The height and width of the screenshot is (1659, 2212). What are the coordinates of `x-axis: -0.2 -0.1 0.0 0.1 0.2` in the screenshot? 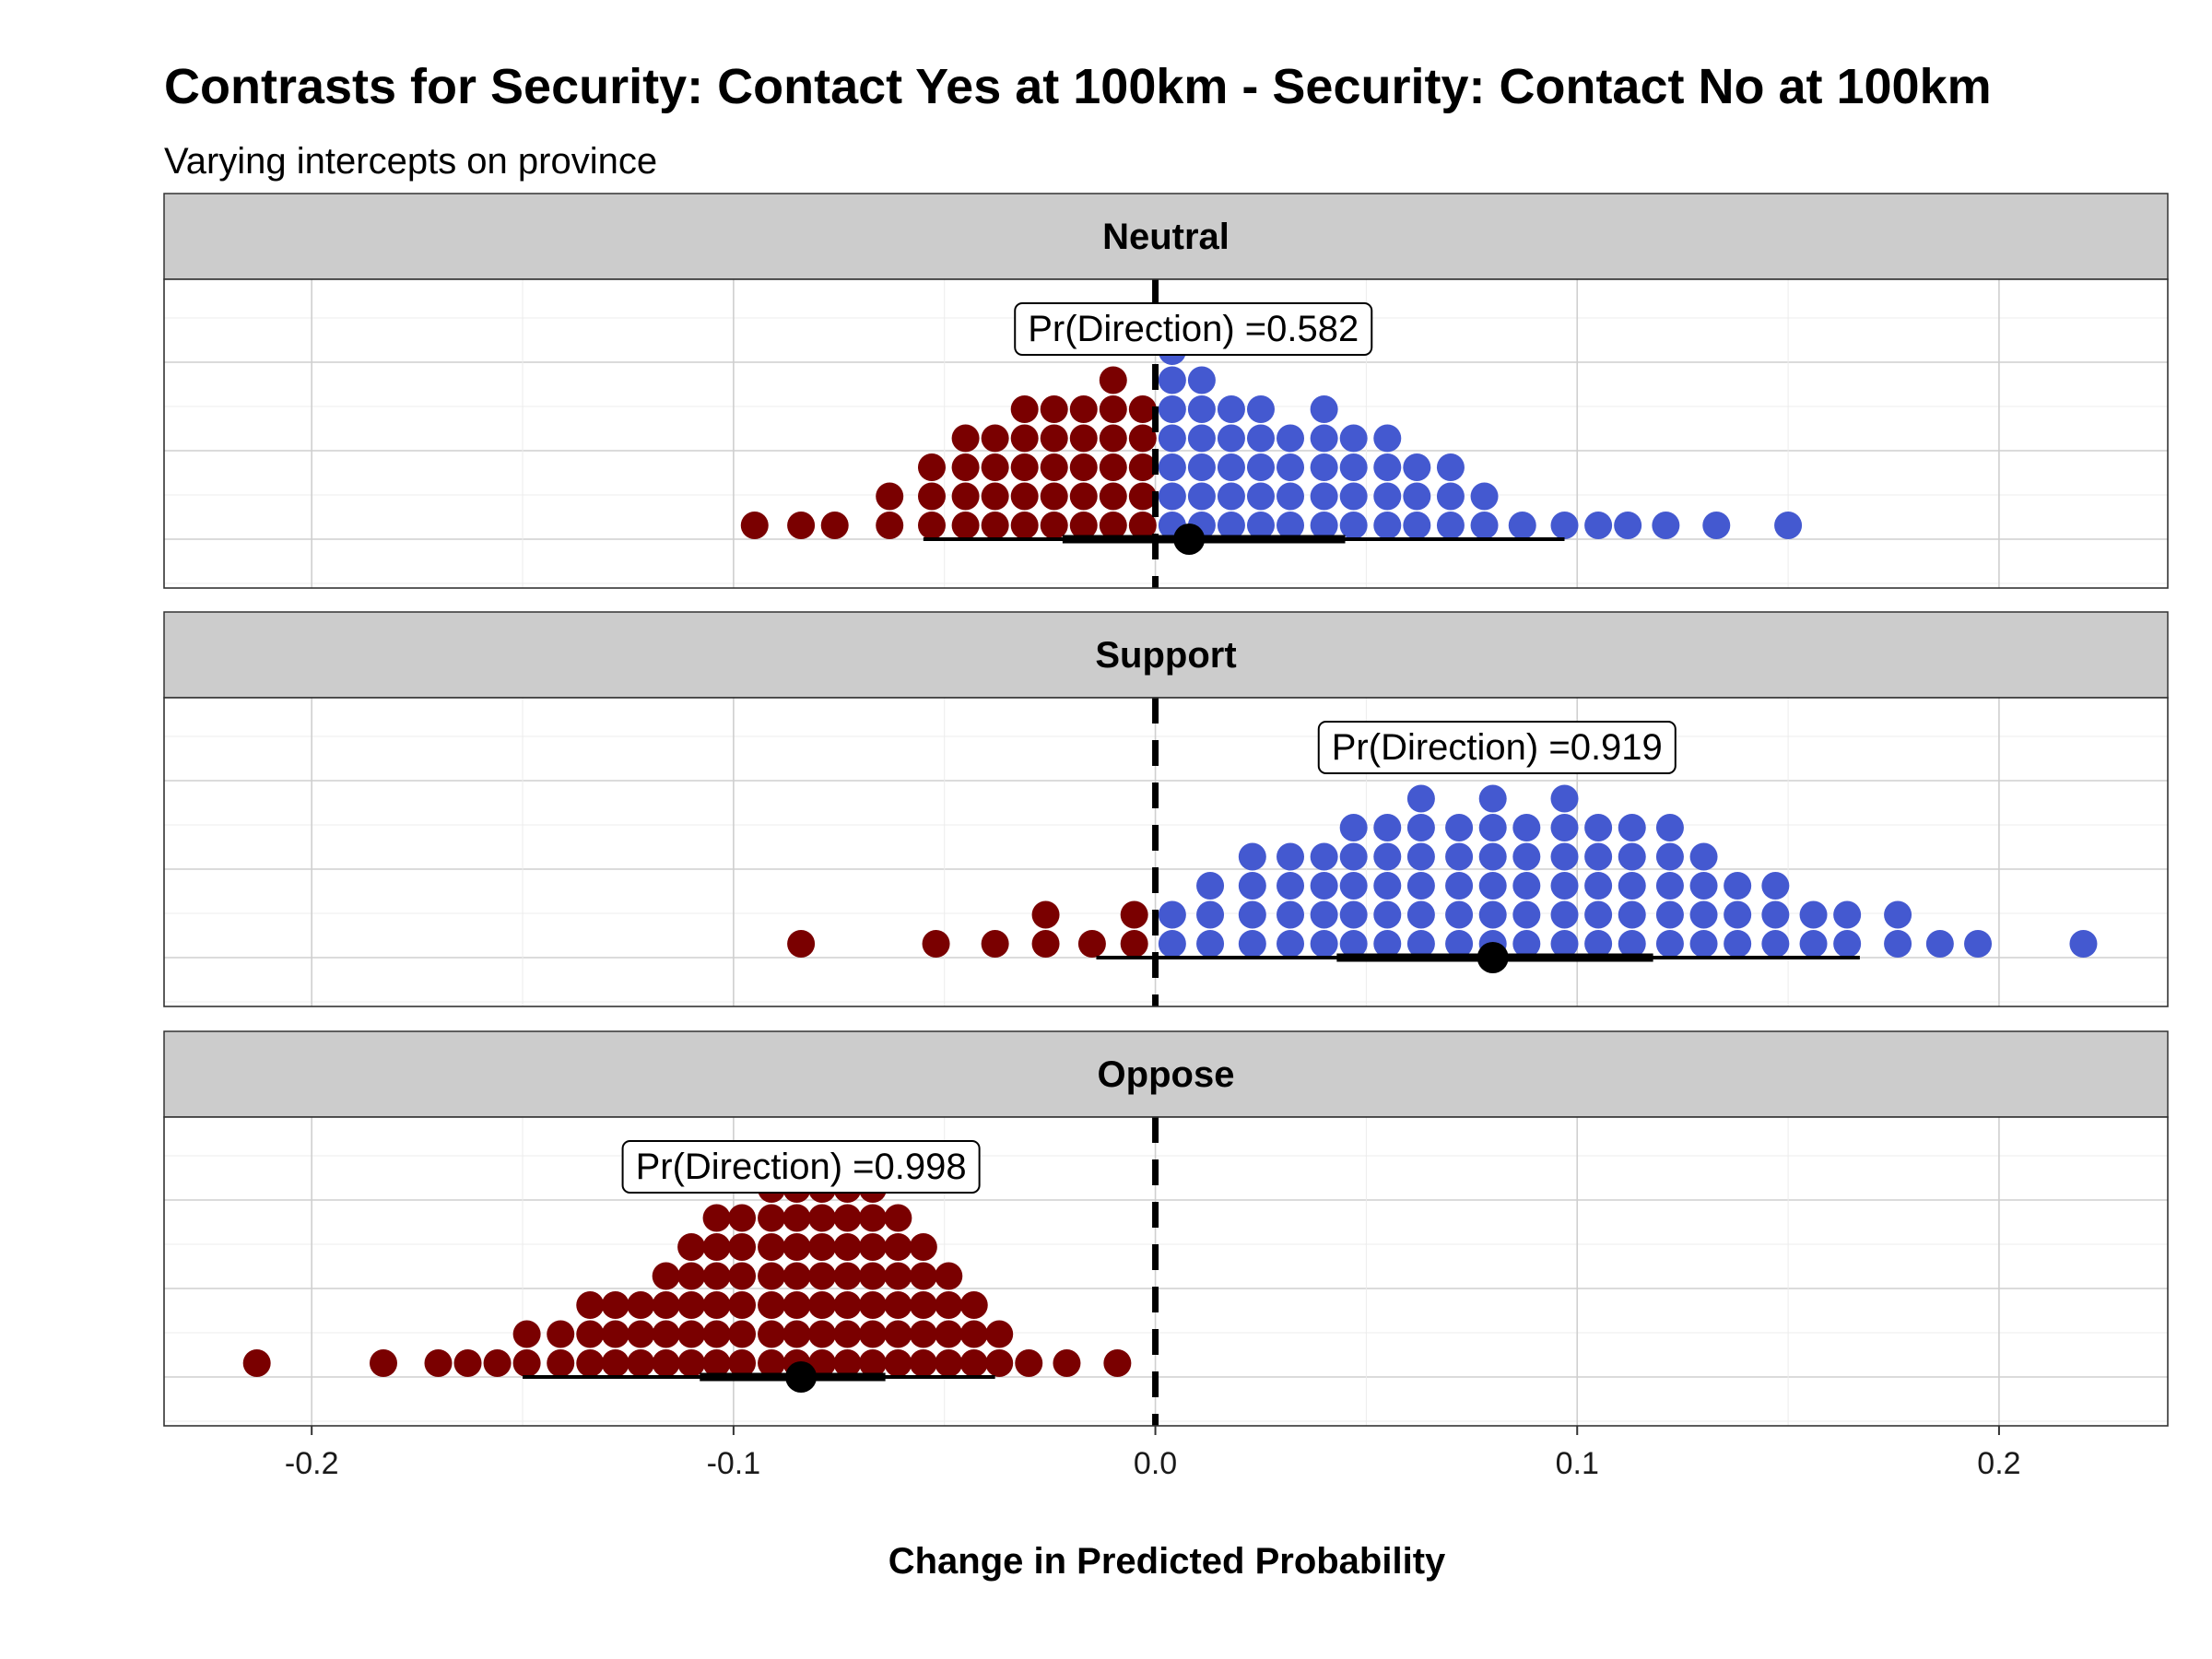 It's located at (1153, 1453).